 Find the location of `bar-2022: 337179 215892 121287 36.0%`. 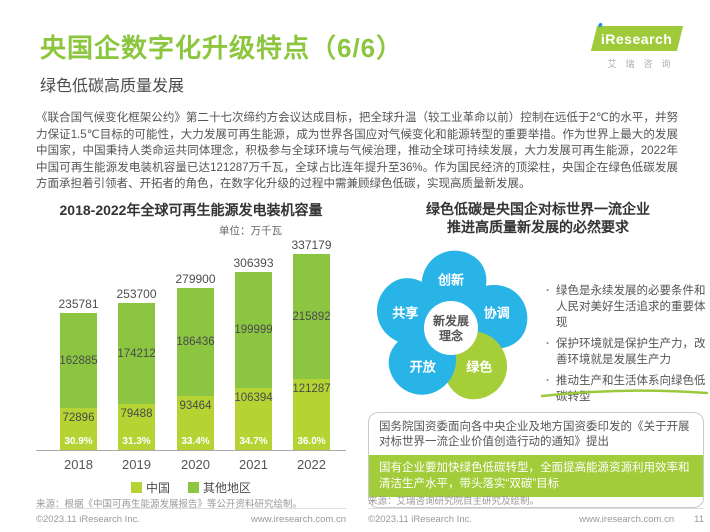

bar-2022: 337179 215892 121287 36.0% is located at coordinates (311, 343).